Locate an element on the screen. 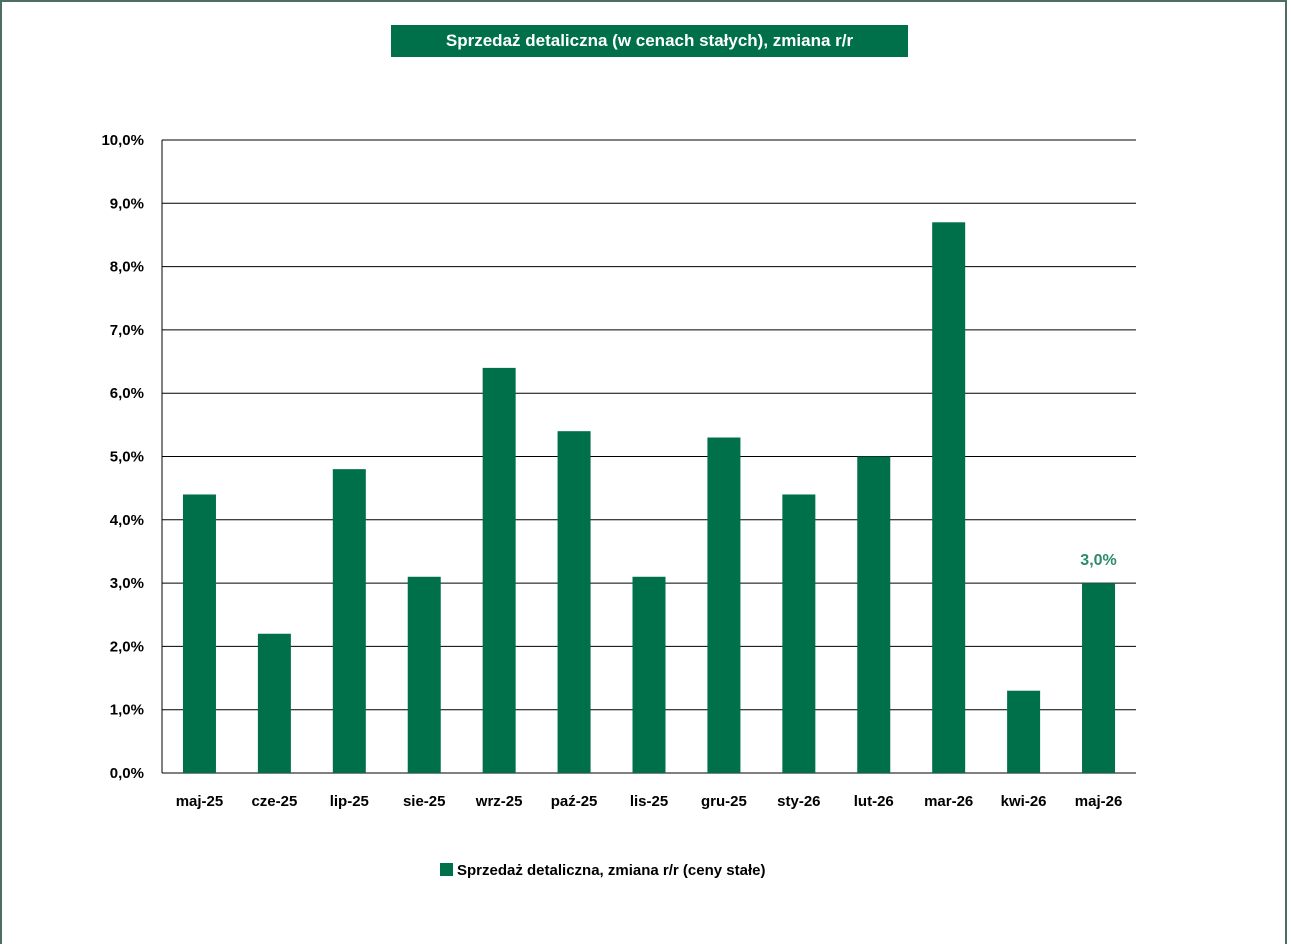  x-tick-label: mar-26 is located at coordinates (948, 801).